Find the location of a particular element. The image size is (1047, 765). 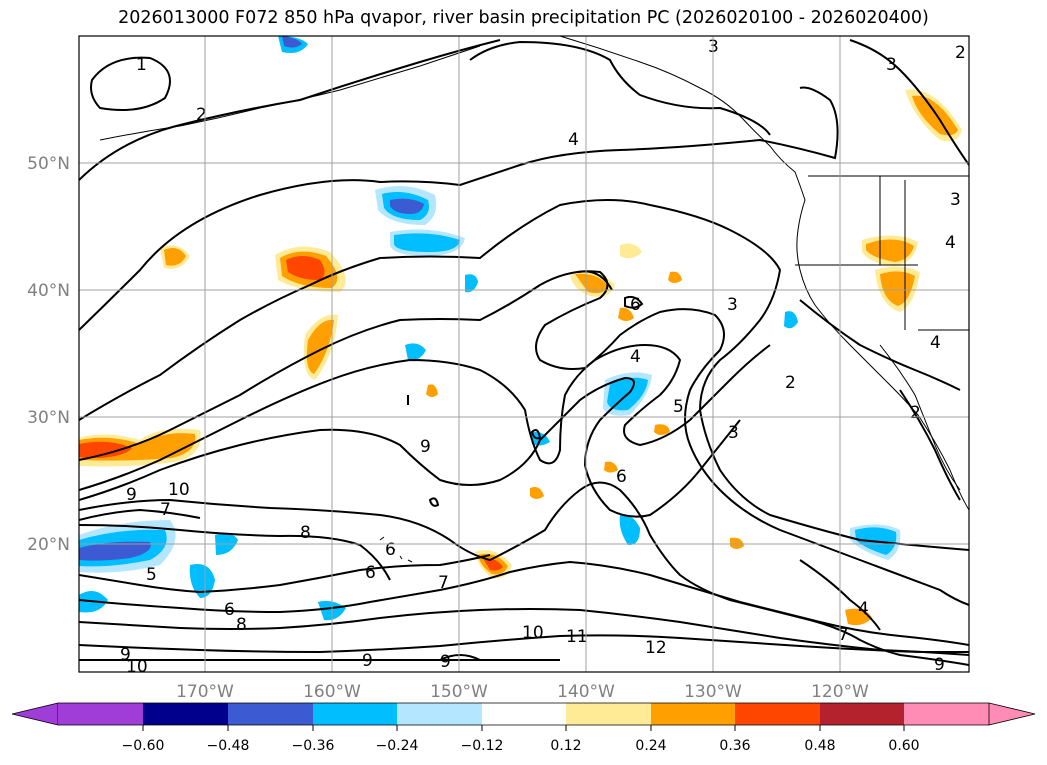

colorbar-tick-label: −0.36 is located at coordinates (313, 746).